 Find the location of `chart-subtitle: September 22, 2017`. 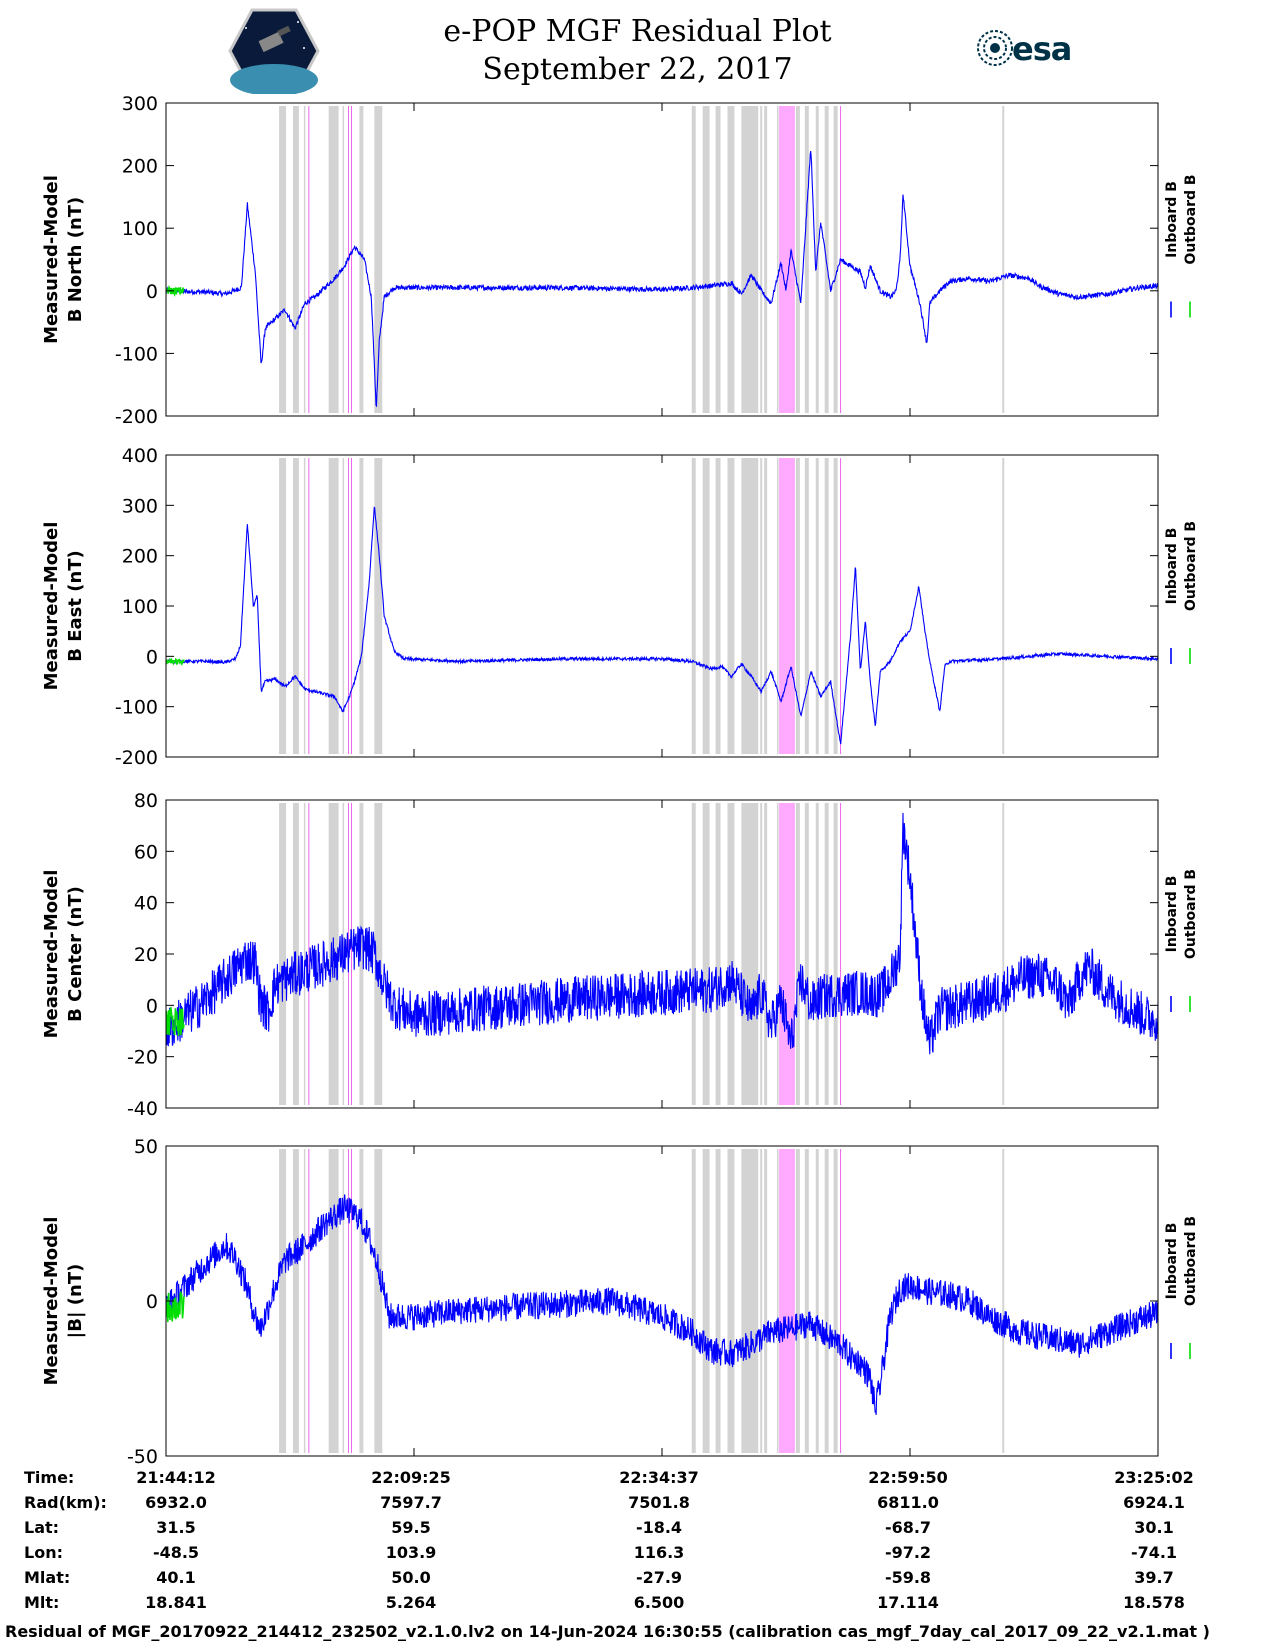

chart-subtitle: September 22, 2017 is located at coordinates (637, 69).